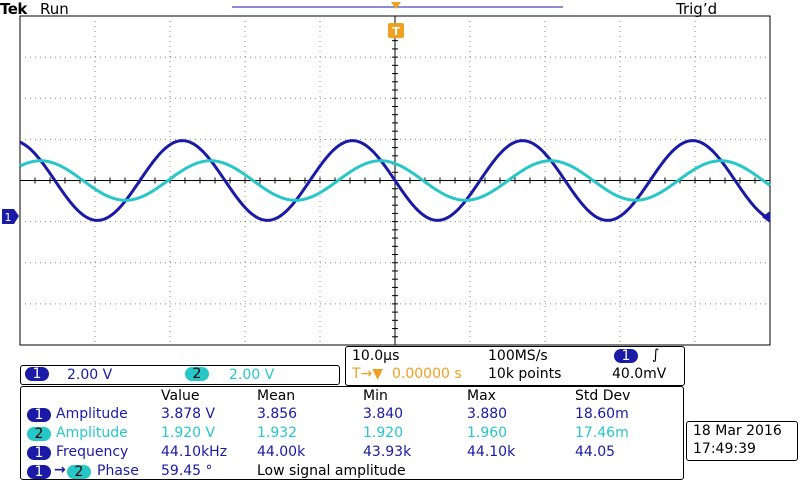 The height and width of the screenshot is (480, 800). Describe the element at coordinates (525, 374) in the screenshot. I see `record-length: 10k points` at that location.